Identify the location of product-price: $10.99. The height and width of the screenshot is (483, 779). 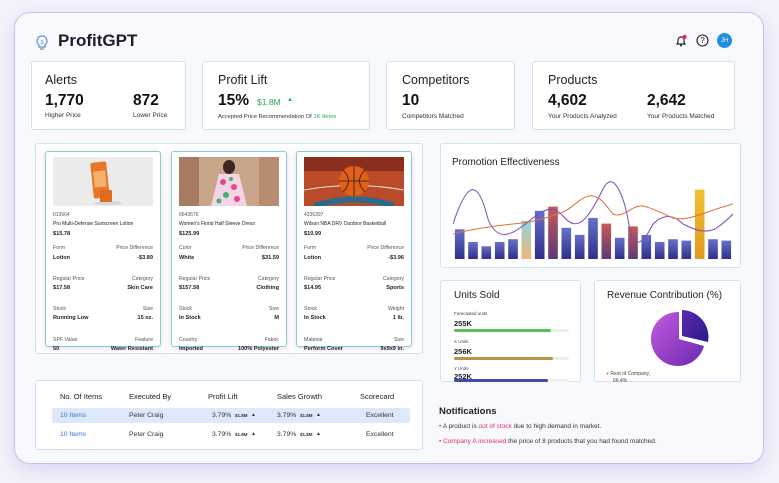
(313, 234).